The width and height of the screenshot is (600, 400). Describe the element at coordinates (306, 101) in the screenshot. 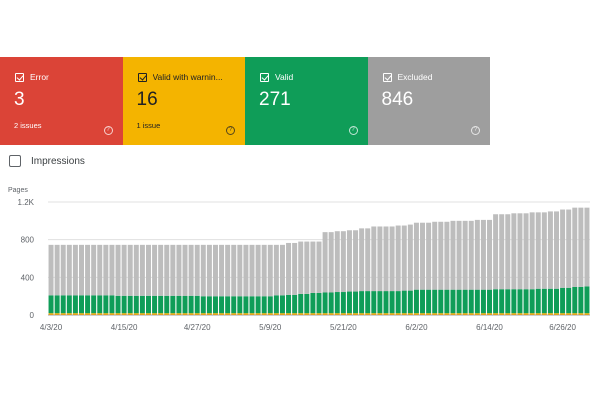

I see `valid-card: Valid 271 ?` at that location.